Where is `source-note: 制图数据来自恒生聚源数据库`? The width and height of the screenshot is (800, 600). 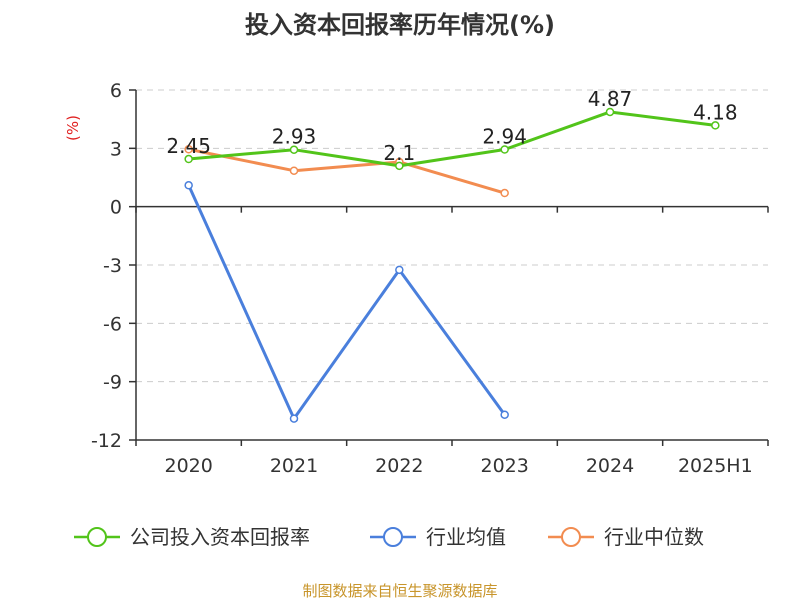 source-note: 制图数据来自恒生聚源数据库 is located at coordinates (399, 591).